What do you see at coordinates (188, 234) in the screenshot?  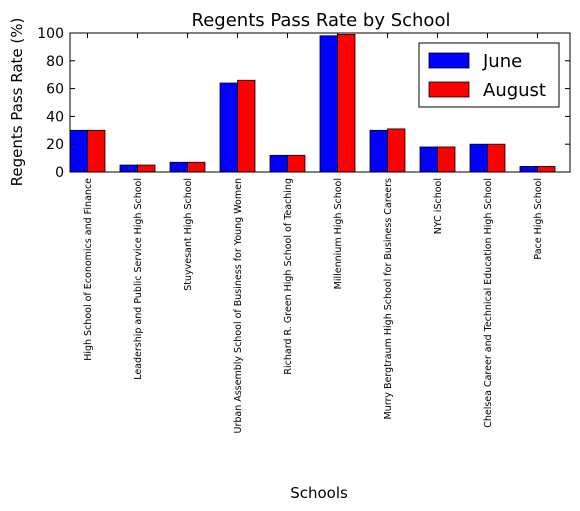 I see `x-tick-label-2: Stuyvesant High School` at bounding box center [188, 234].